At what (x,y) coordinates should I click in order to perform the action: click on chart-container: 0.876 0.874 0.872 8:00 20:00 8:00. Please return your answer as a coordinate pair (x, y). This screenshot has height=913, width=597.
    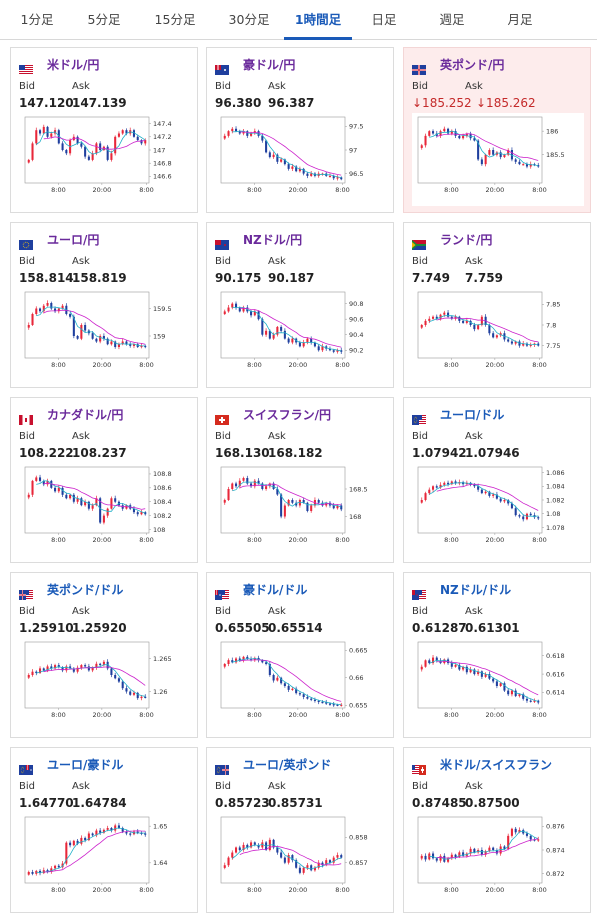
    Looking at the image, I should click on (498, 859).